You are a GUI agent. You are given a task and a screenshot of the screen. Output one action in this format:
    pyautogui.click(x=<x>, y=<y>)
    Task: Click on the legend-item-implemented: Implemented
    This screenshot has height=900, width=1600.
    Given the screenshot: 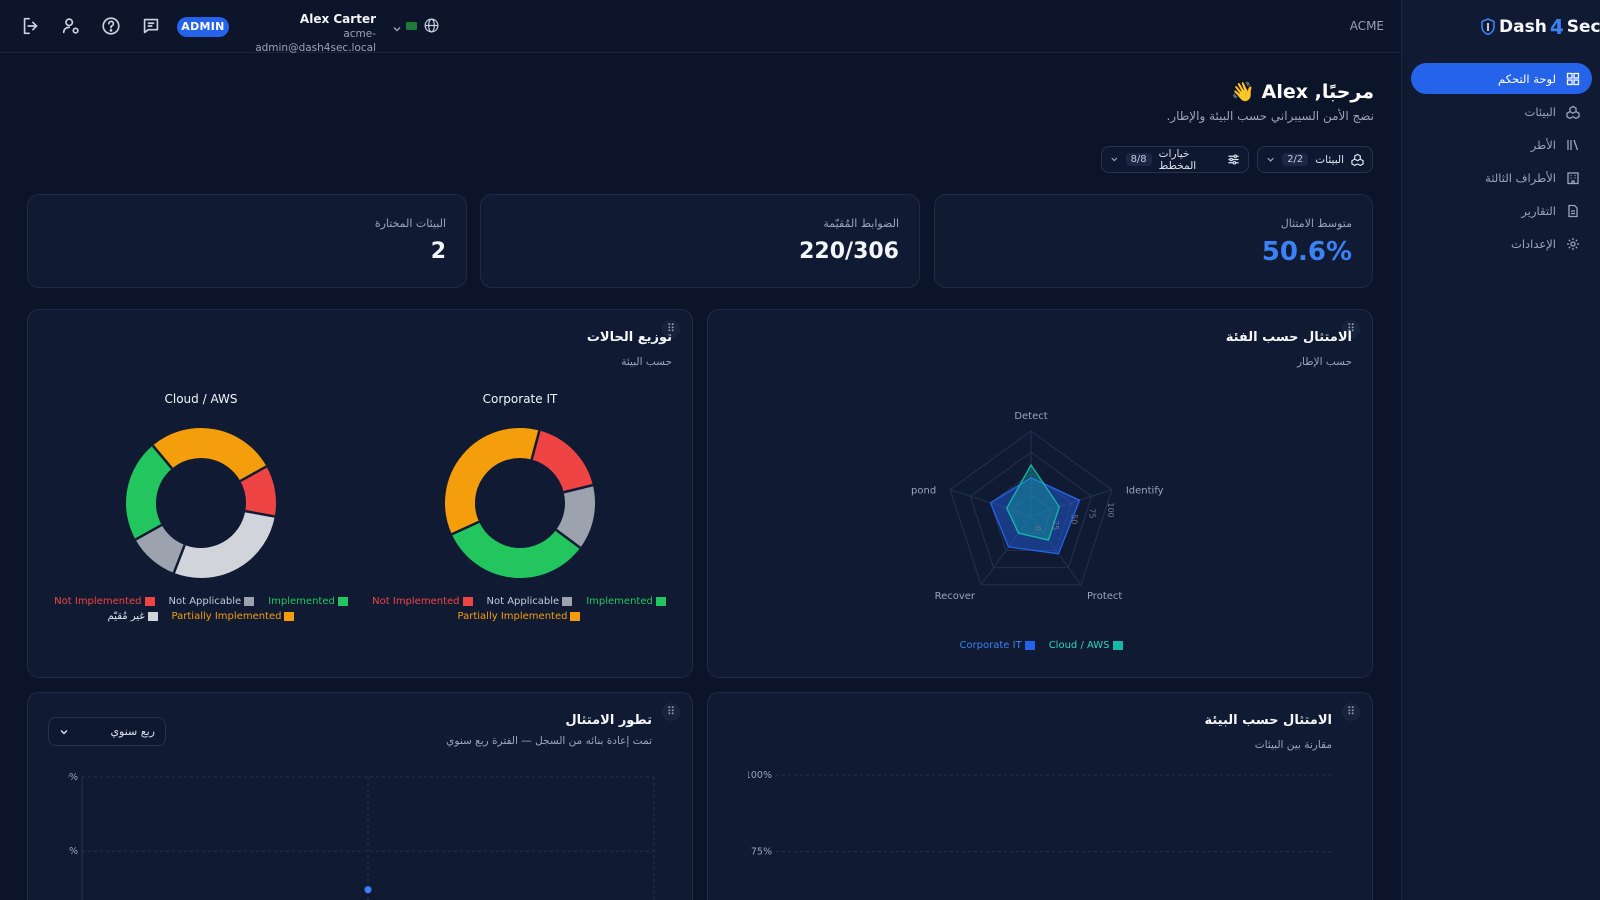 What is the action you would take?
    pyautogui.click(x=626, y=601)
    